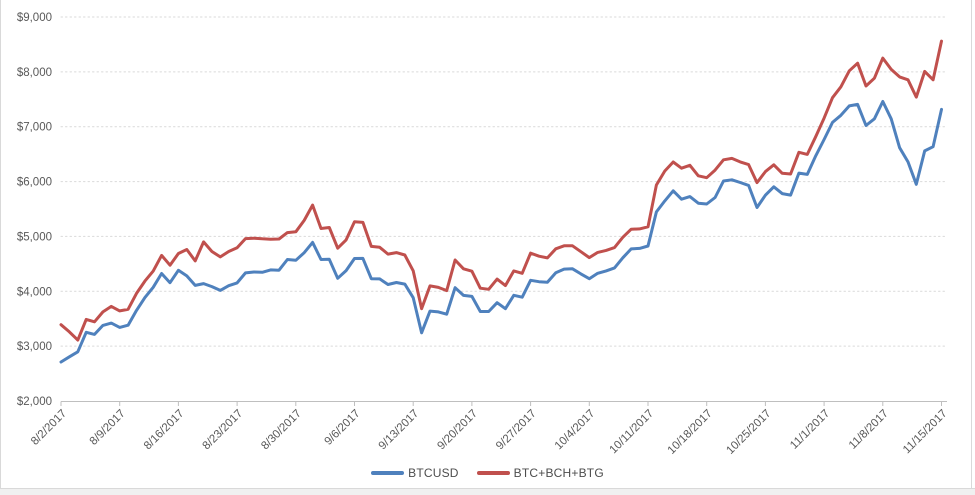  What do you see at coordinates (457, 430) in the screenshot?
I see `x-axis-label-9/20/2017: 9/20/2017` at bounding box center [457, 430].